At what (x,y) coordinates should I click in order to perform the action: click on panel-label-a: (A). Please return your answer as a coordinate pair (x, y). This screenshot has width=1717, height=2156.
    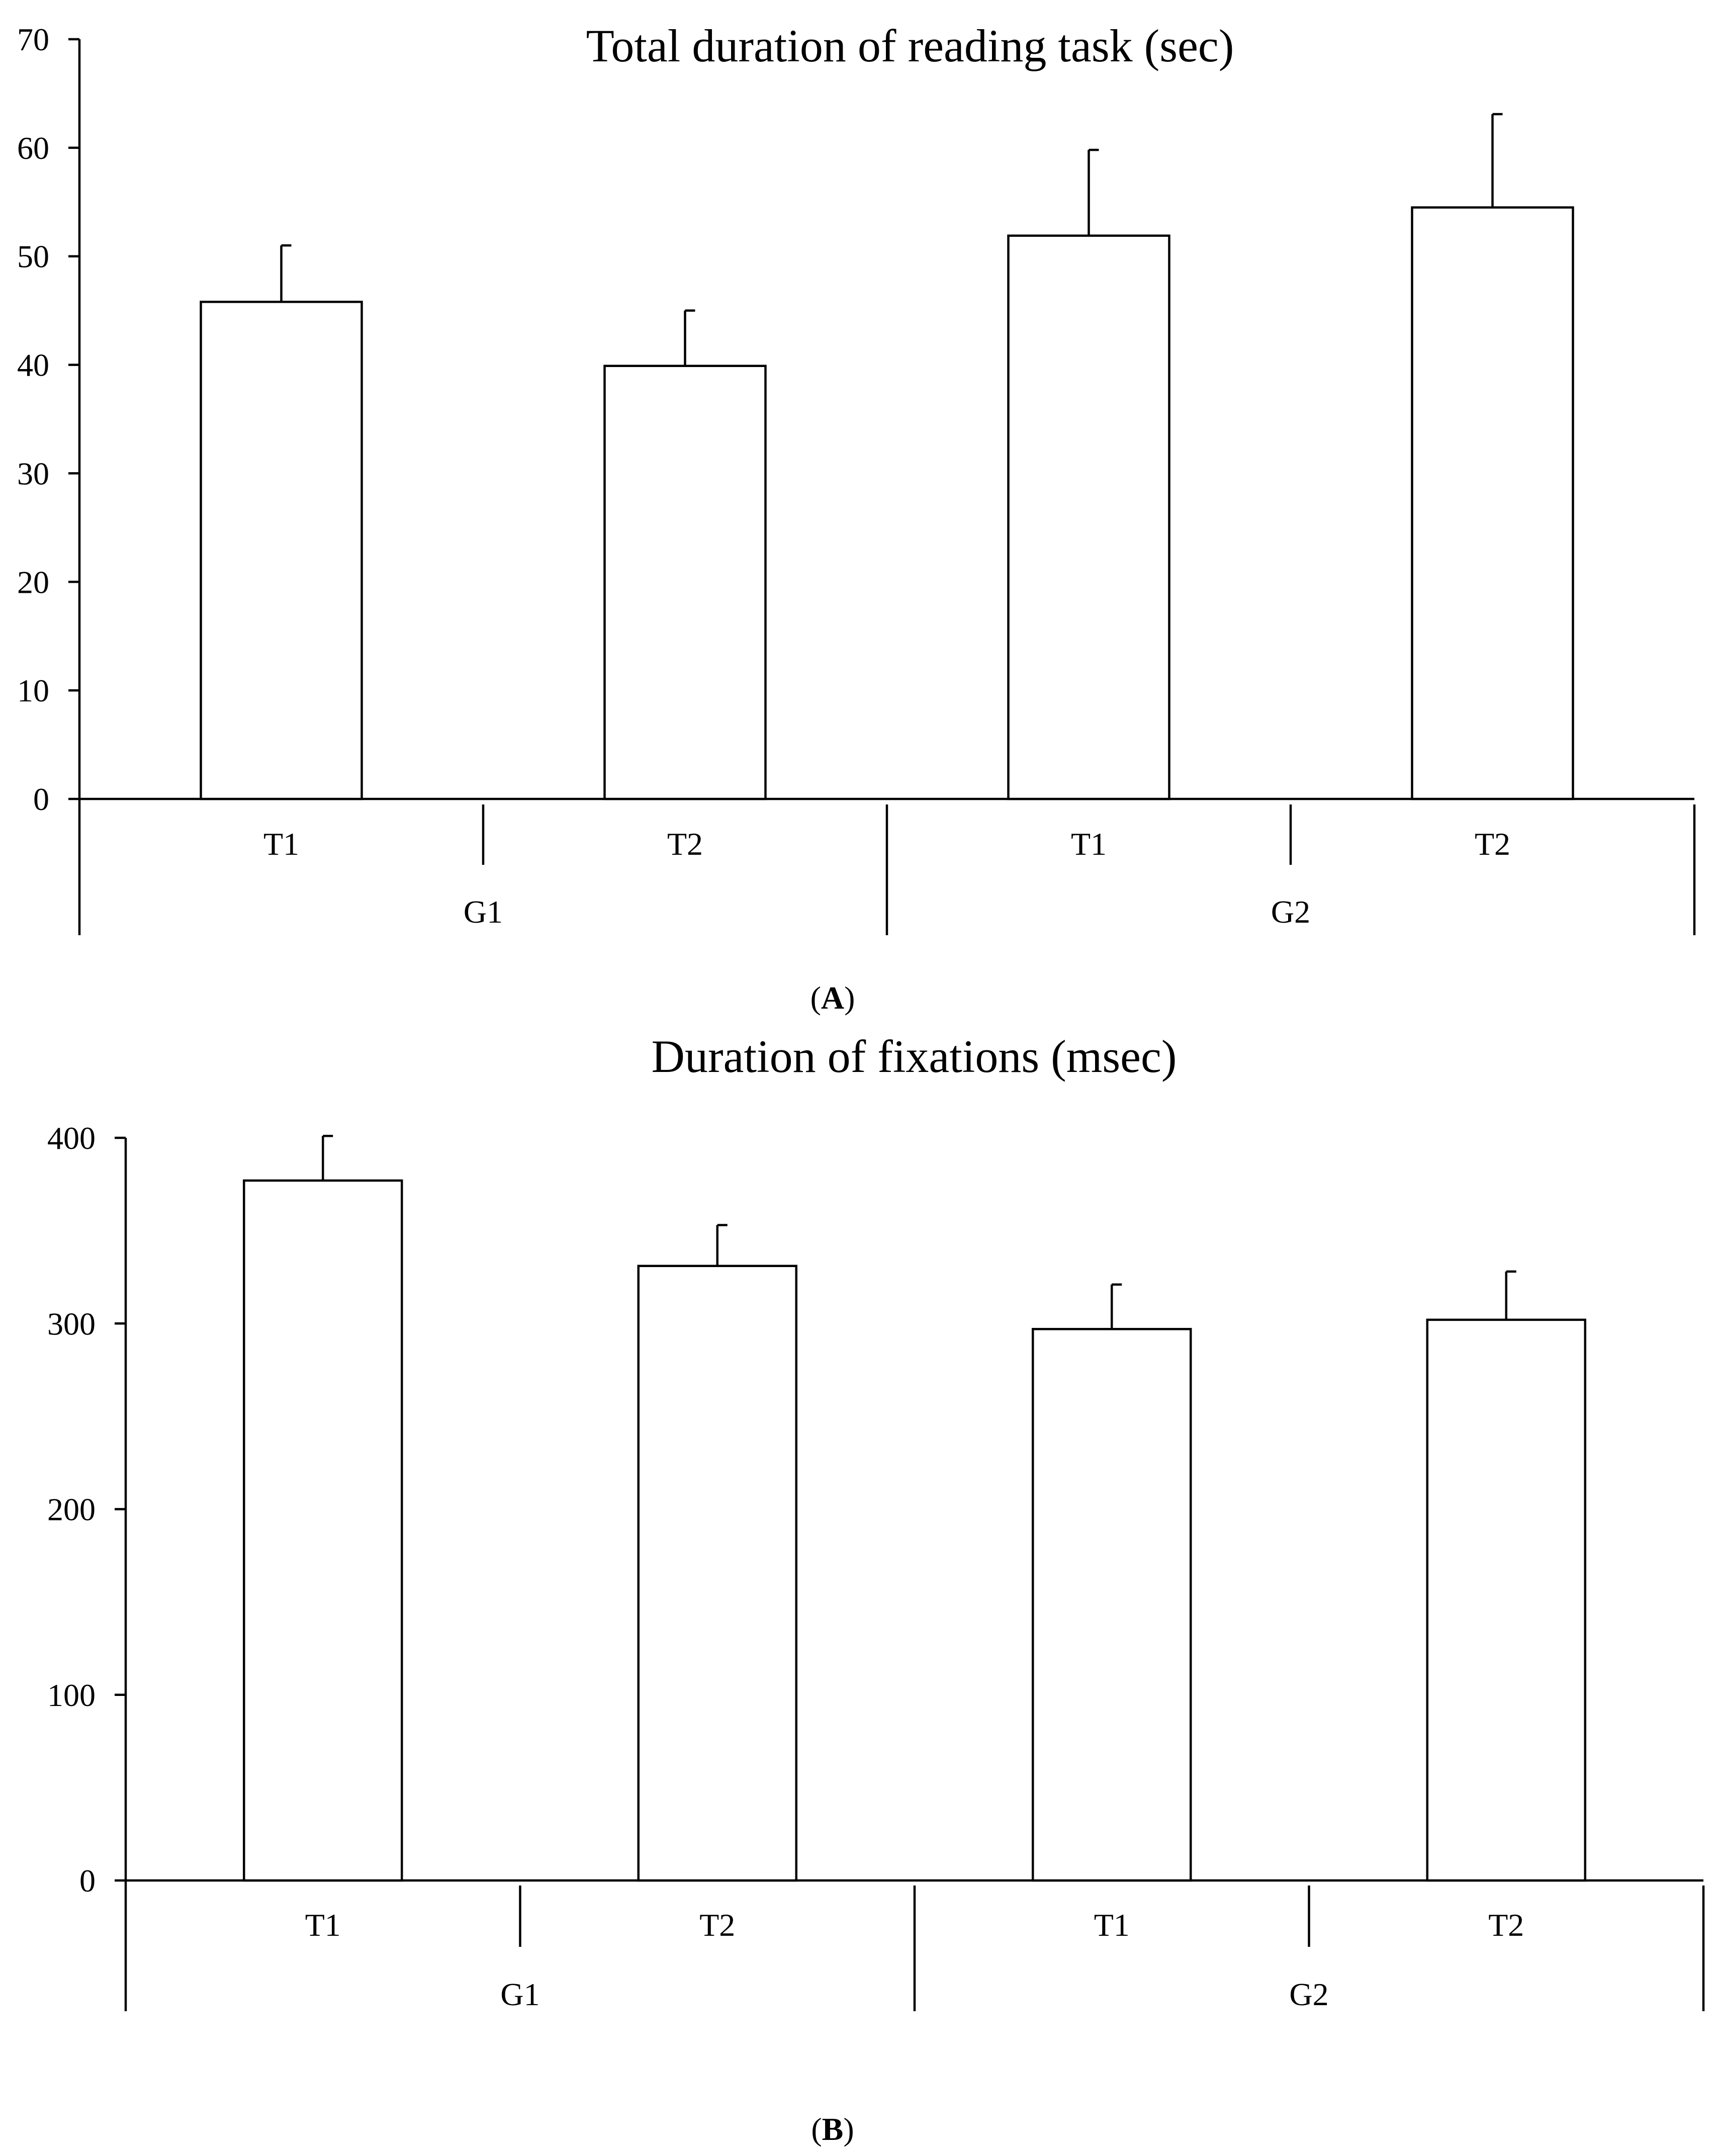
    Looking at the image, I should click on (832, 998).